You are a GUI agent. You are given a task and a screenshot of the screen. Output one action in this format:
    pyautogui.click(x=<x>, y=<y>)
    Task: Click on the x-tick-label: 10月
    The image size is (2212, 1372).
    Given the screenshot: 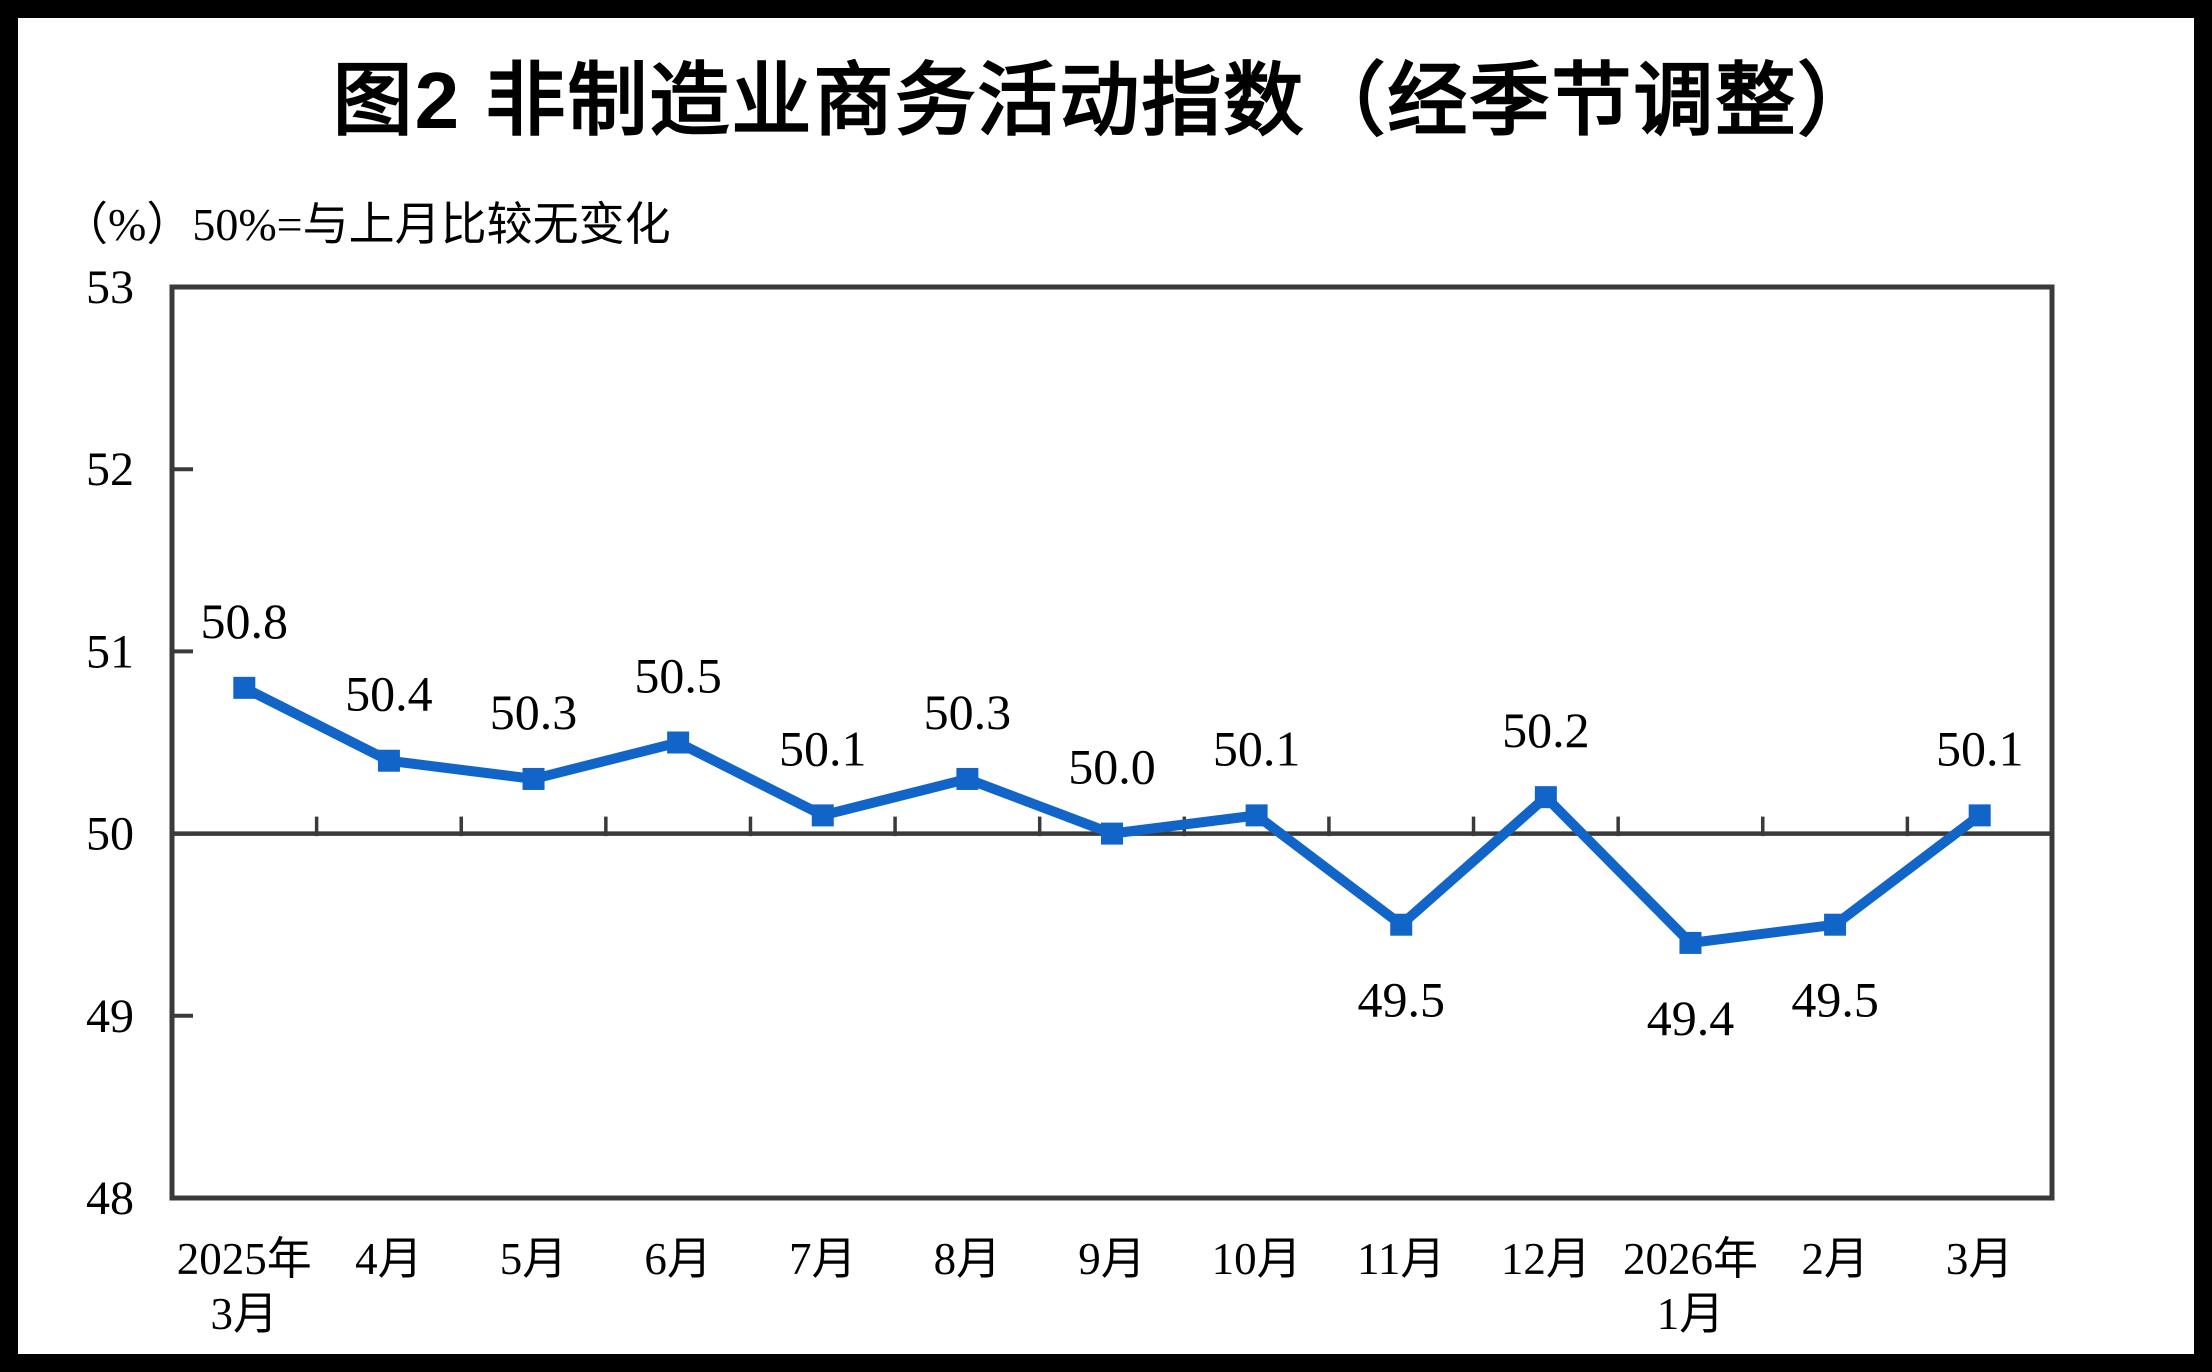 What is the action you would take?
    pyautogui.click(x=1257, y=1259)
    